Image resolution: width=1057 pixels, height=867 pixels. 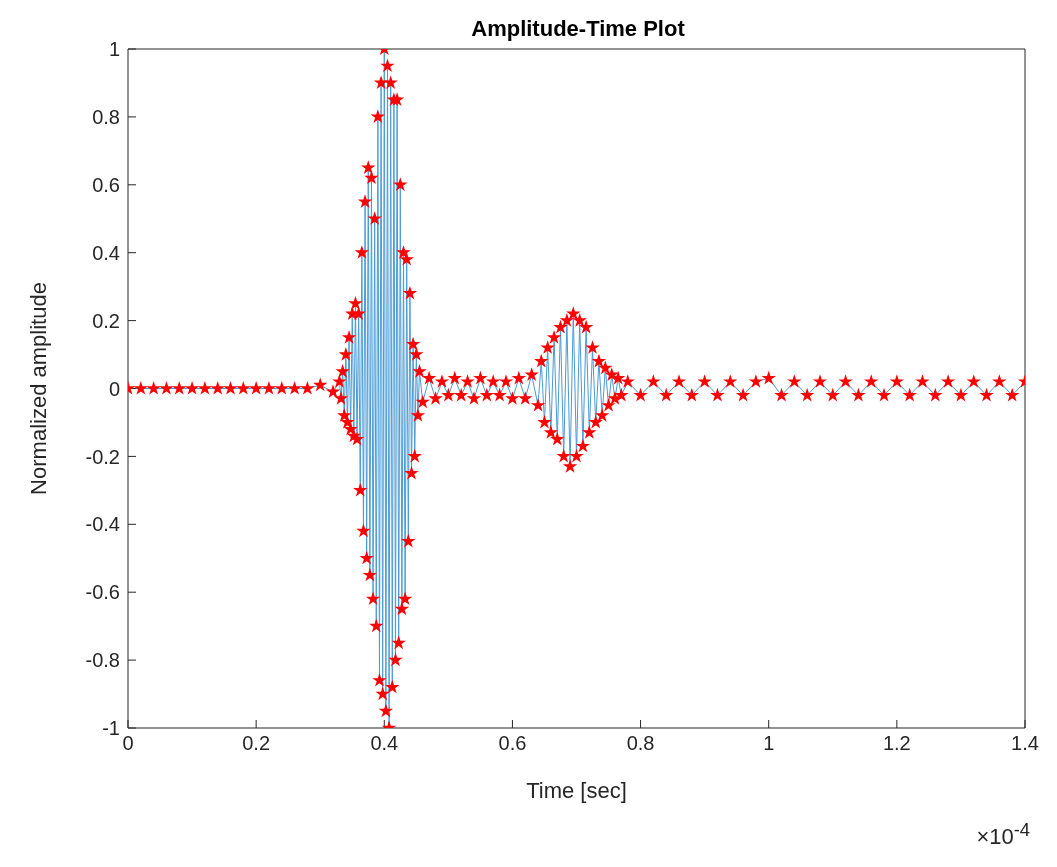 I want to click on y-tick-label: 0.8, so click(x=106, y=117).